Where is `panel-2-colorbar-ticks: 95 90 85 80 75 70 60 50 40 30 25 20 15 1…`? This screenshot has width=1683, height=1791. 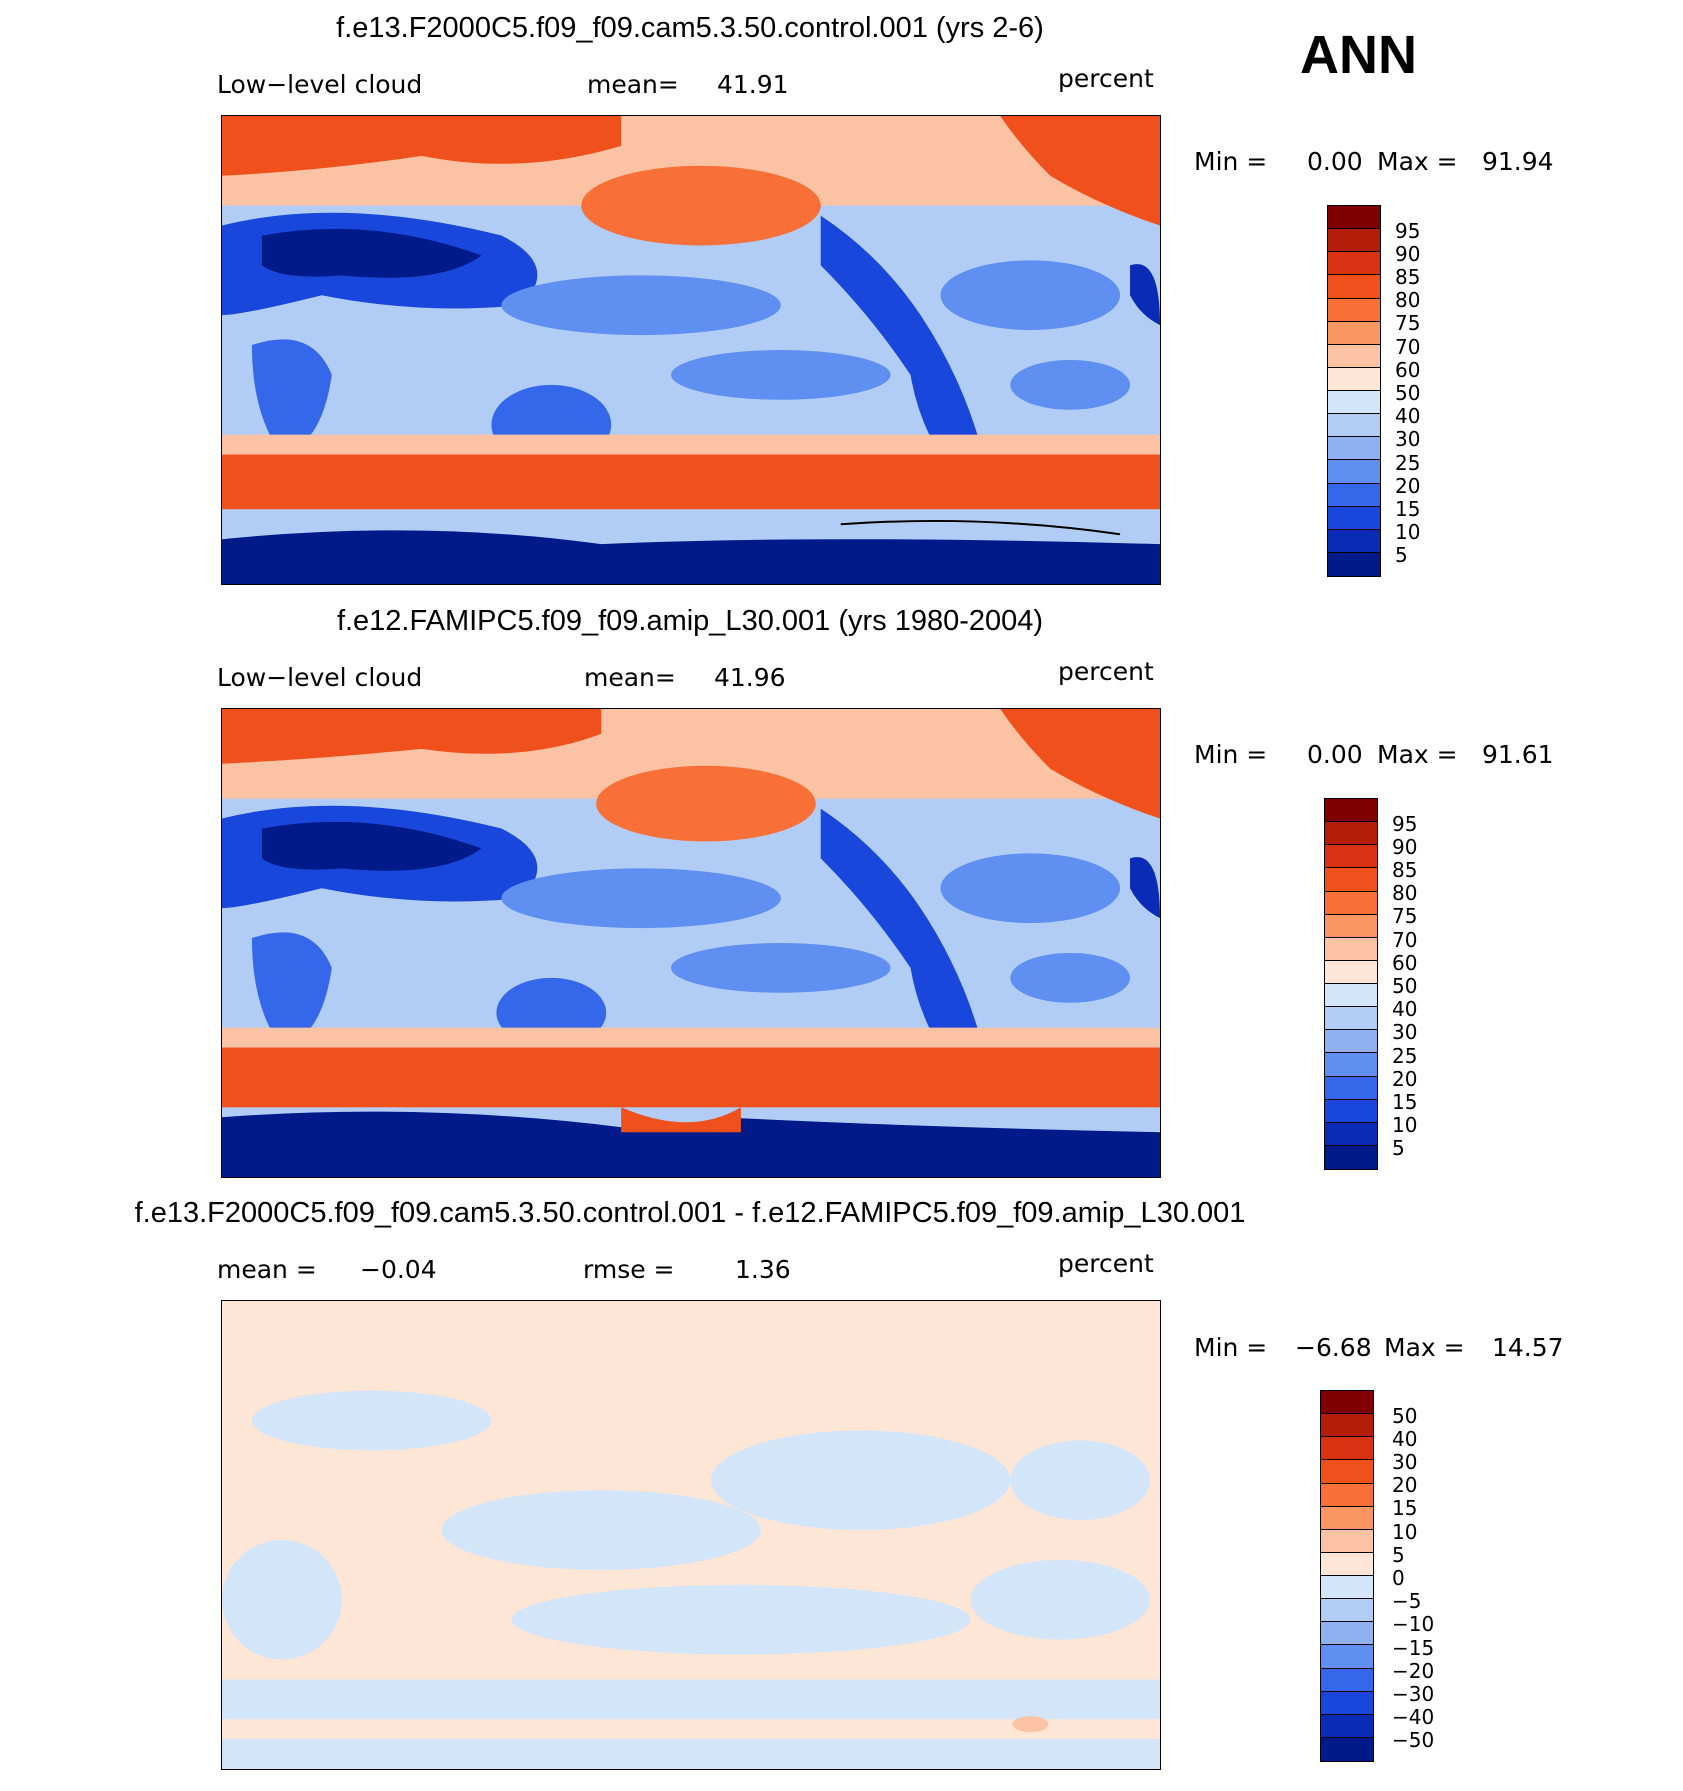
panel-2-colorbar-ticks: 95 90 85 80 75 70 60 50 40 30 25 20 15 1… is located at coordinates (1422, 984).